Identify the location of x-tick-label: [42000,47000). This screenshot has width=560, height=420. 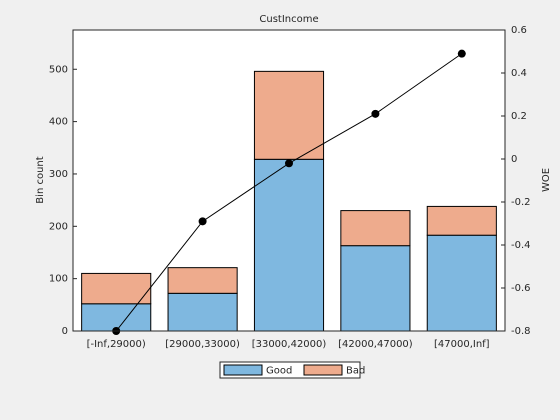
(375, 344).